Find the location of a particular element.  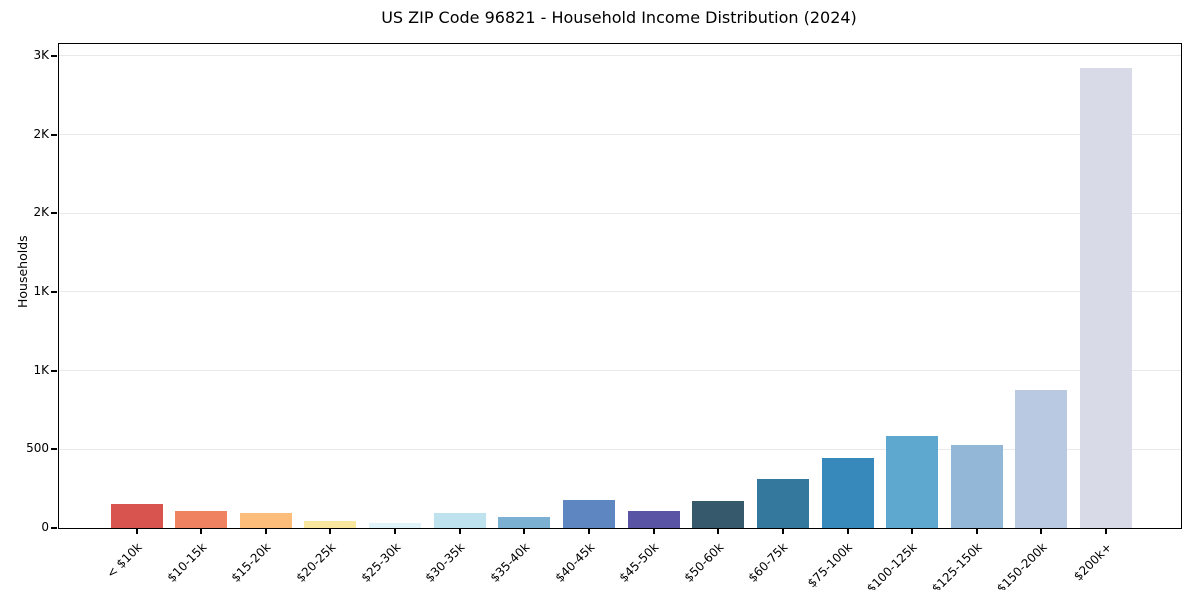

x-tick-label: $200k+ is located at coordinates (1092, 562).